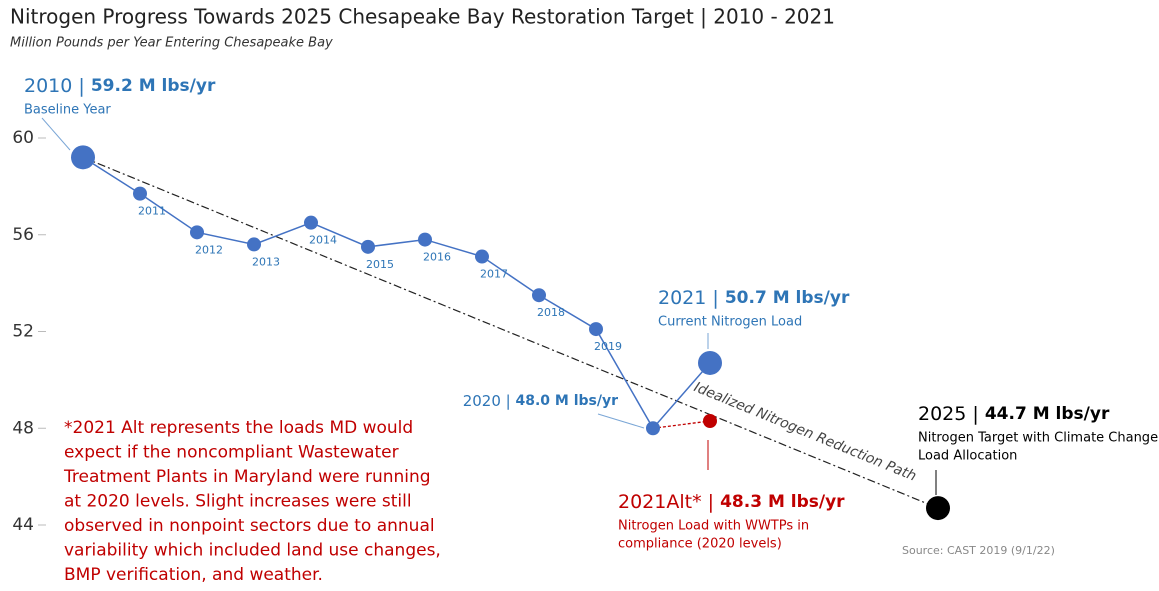 The image size is (1159, 591). I want to click on alt-link, so click(681, 424).